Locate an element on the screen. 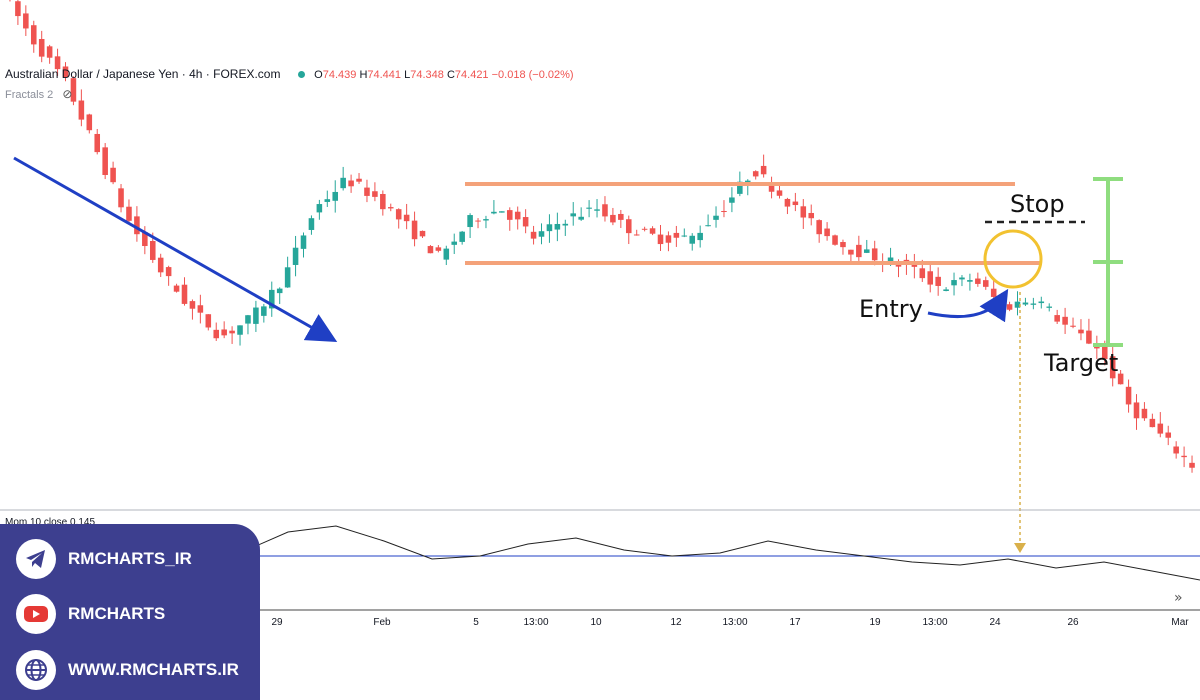  target-range-marker is located at coordinates (1108, 262).